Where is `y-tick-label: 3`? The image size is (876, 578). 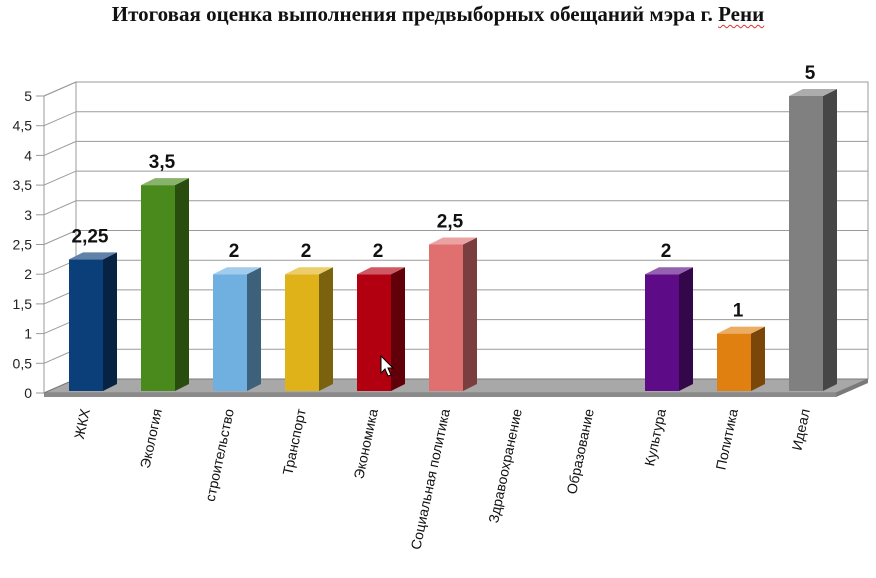 y-tick-label: 3 is located at coordinates (28, 215).